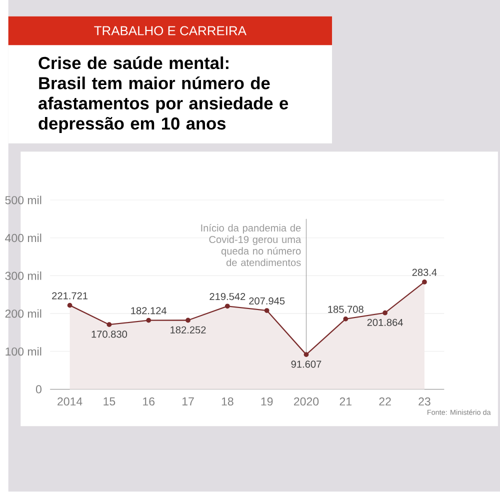 This screenshot has height=492, width=500. I want to click on y-tick-label: 400 mil, so click(23, 238).